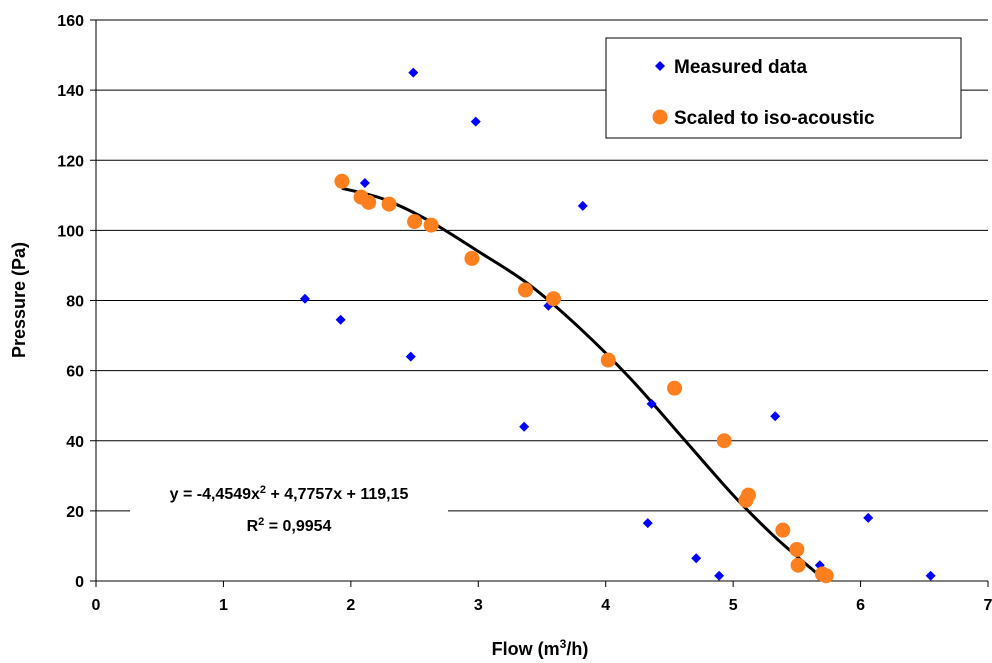 This screenshot has height=663, width=992. What do you see at coordinates (75, 512) in the screenshot?
I see `y-tick-label: 20` at bounding box center [75, 512].